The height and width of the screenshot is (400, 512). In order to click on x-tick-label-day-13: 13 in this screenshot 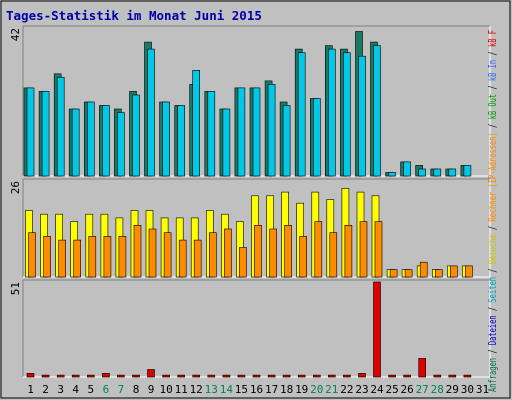, I will do `click(211, 389)`.